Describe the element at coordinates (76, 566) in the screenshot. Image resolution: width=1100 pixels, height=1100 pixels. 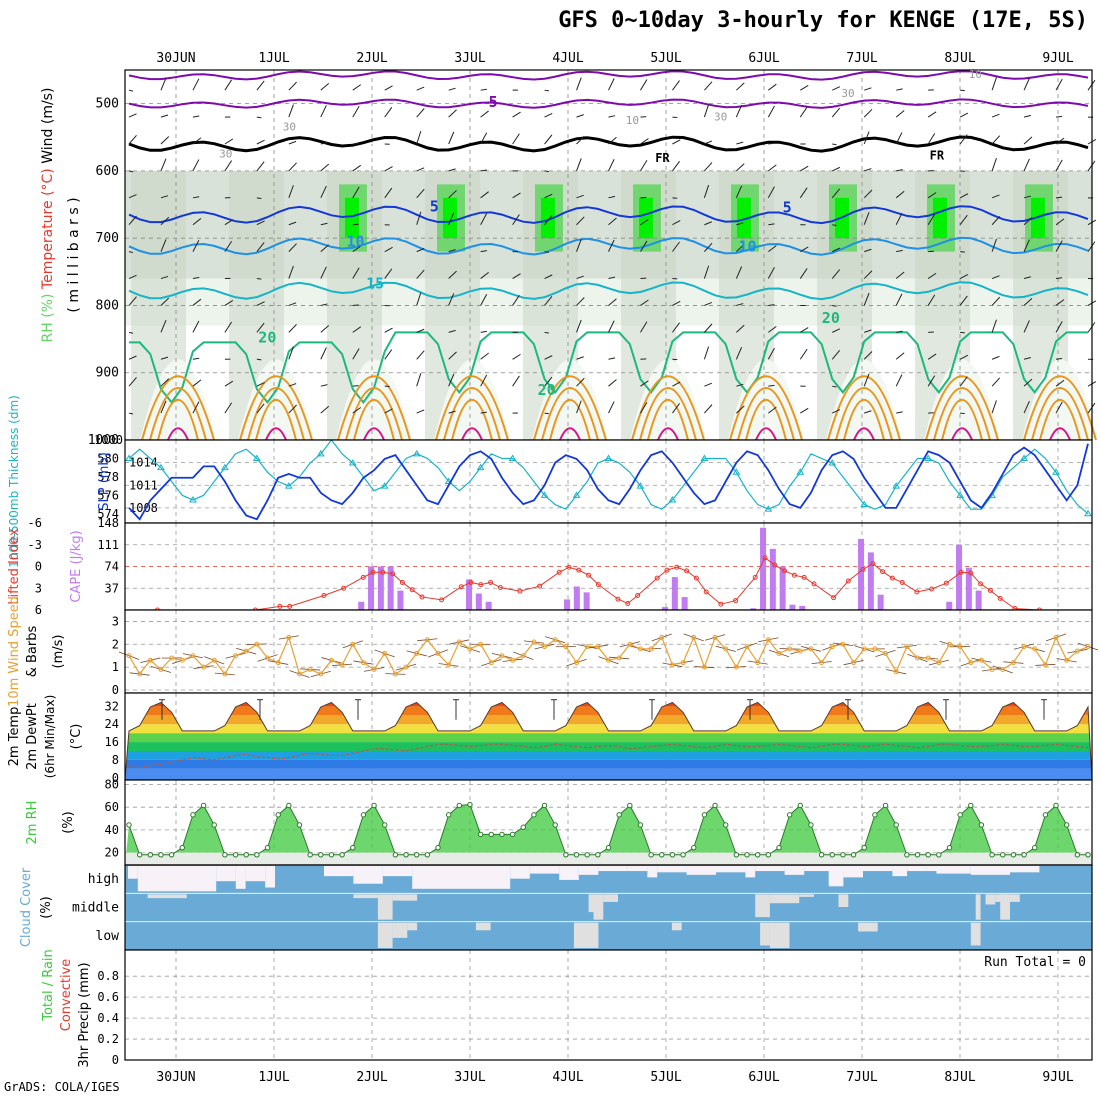
I see `cape-title-part: CAPE (J/kg)` at that location.